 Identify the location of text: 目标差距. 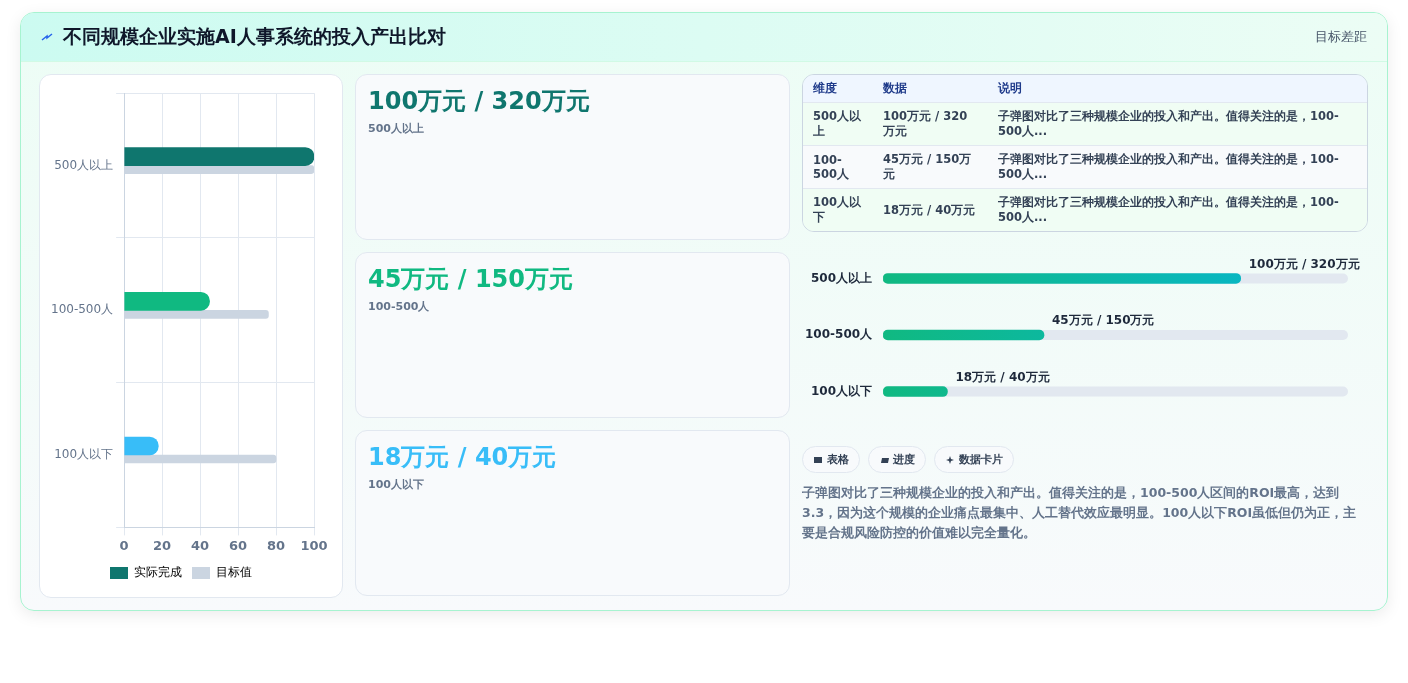
(1341, 37).